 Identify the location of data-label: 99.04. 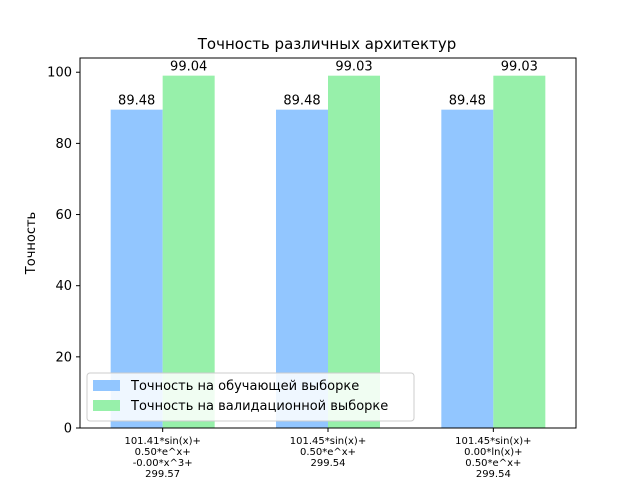
(188, 67).